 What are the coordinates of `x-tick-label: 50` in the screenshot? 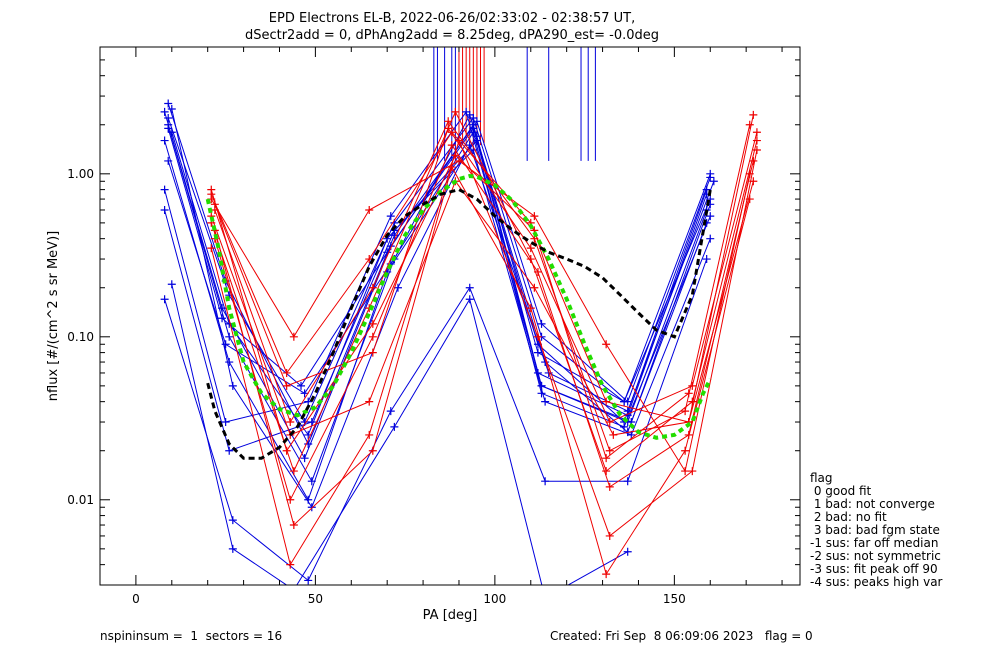 It's located at (315, 599).